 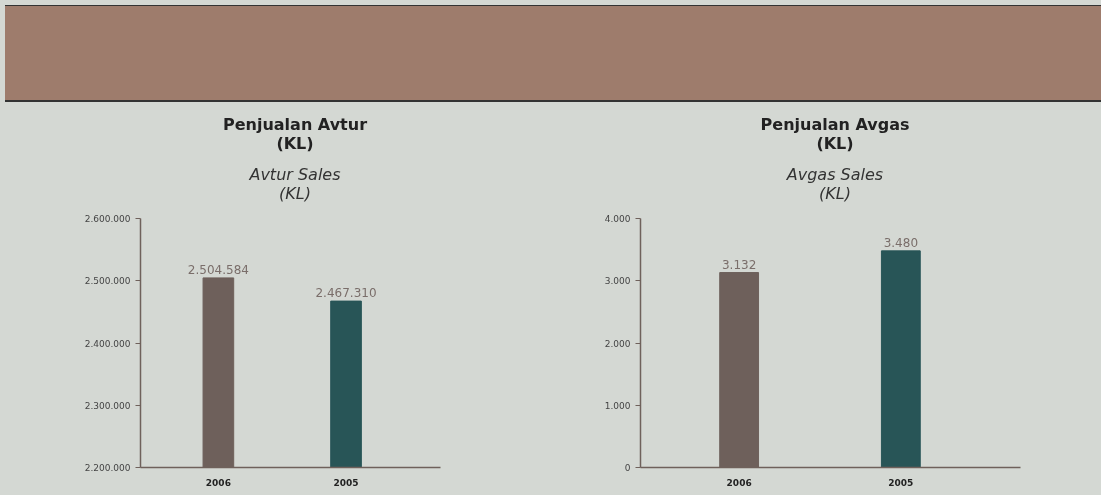 I want to click on data-label: 3.132, so click(x=739, y=264).